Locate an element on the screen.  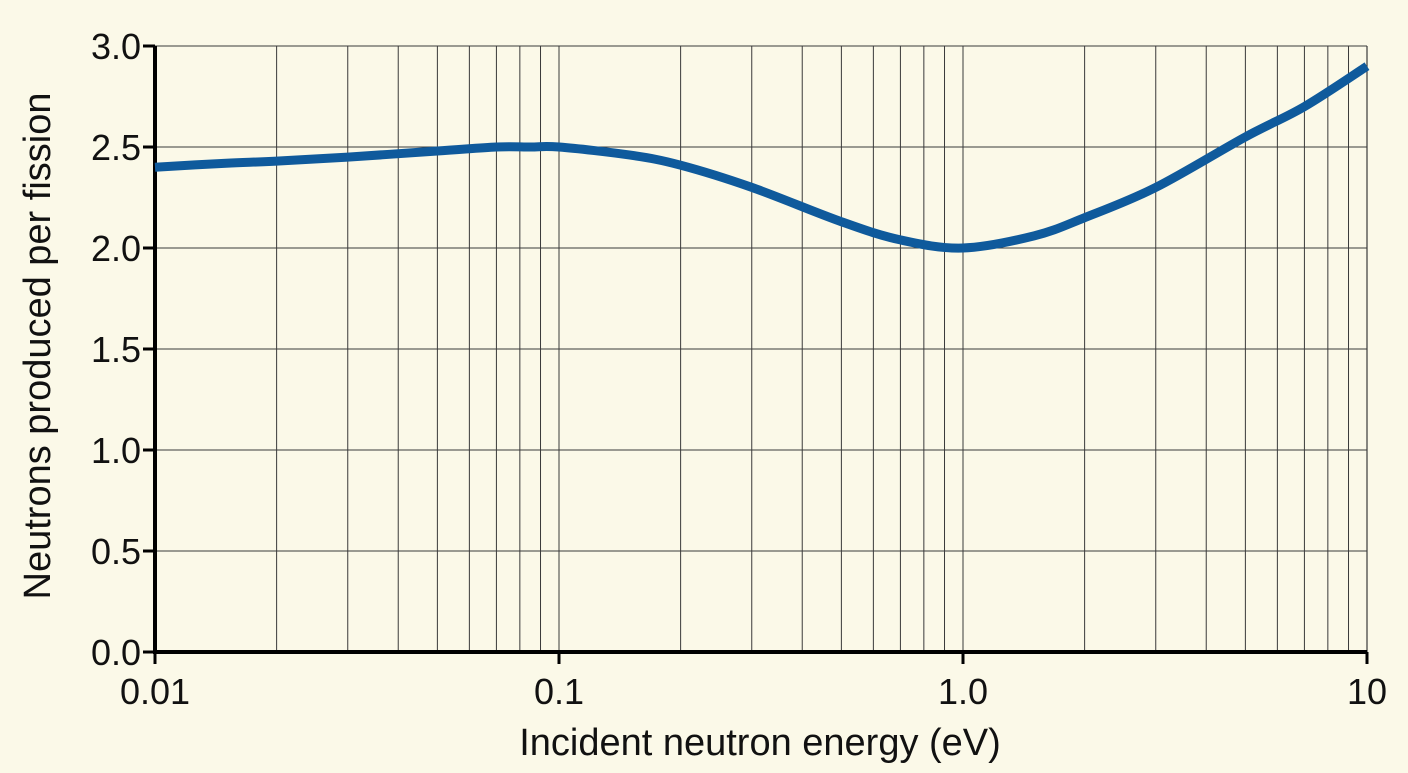
y-tick-label: 0.5 is located at coordinates (116, 551).